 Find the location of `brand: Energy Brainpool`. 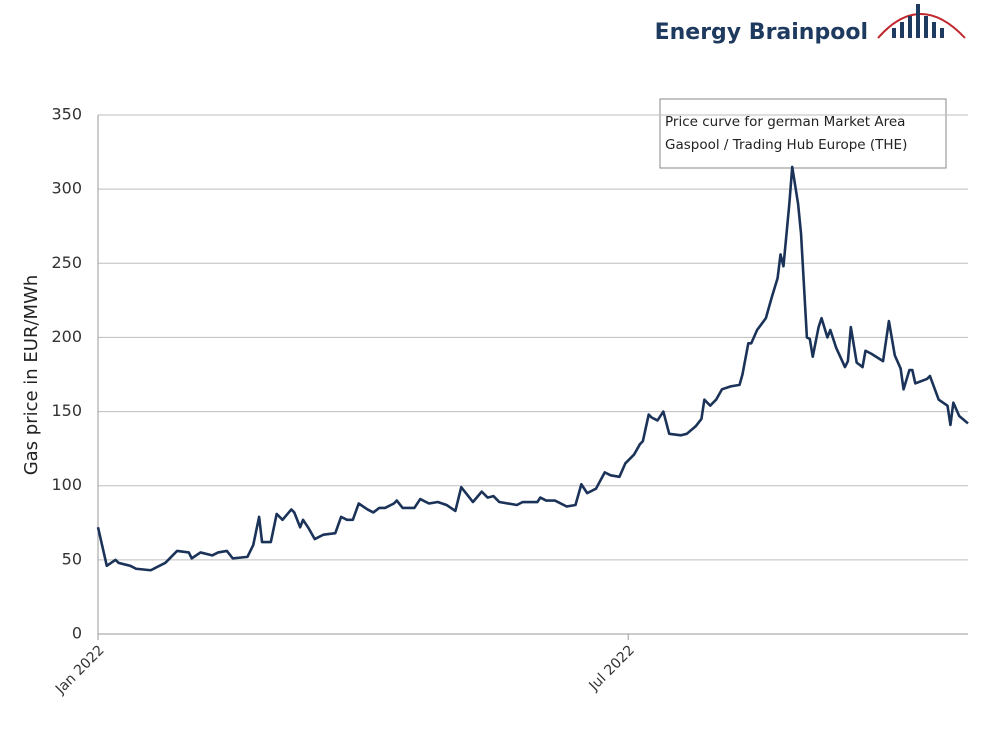

brand: Energy Brainpool is located at coordinates (761, 32).